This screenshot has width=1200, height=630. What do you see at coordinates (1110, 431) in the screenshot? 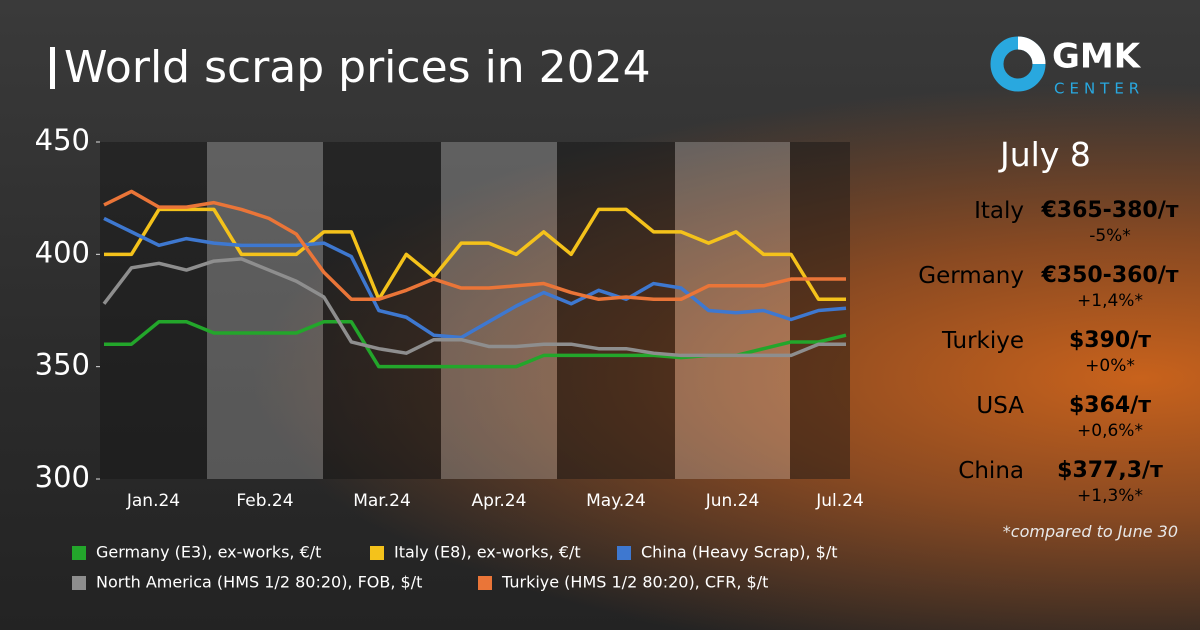
I see `change: +0,6%*` at bounding box center [1110, 431].